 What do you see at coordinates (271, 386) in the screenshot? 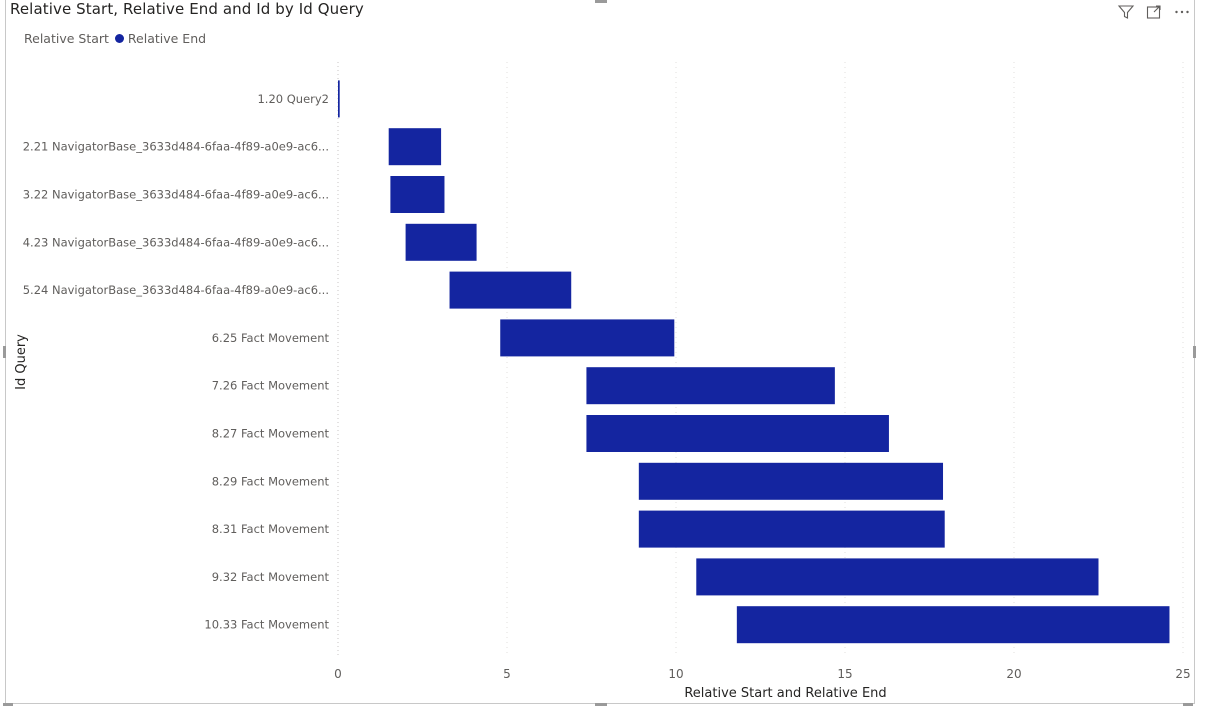
I see `category-label: 7.26 Fact Movement` at bounding box center [271, 386].